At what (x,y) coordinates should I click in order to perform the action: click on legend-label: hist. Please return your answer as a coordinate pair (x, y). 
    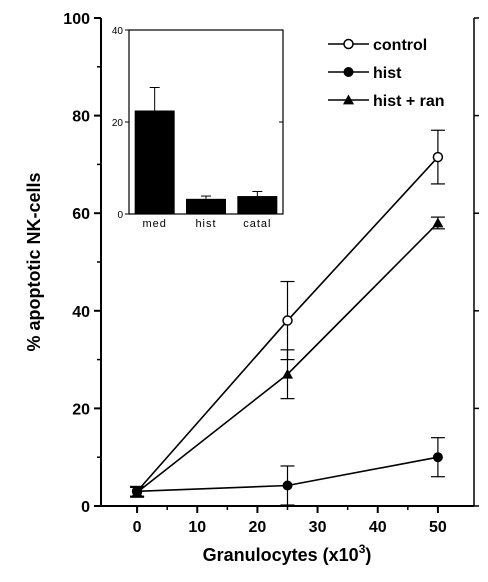
    Looking at the image, I should click on (387, 73).